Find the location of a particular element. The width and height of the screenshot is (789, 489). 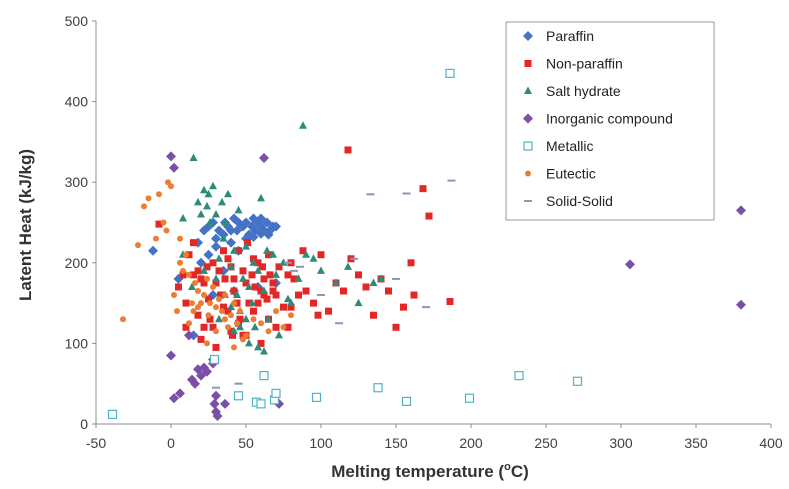

x-axis-title-main: Melting temperature ( is located at coordinates (417, 471).